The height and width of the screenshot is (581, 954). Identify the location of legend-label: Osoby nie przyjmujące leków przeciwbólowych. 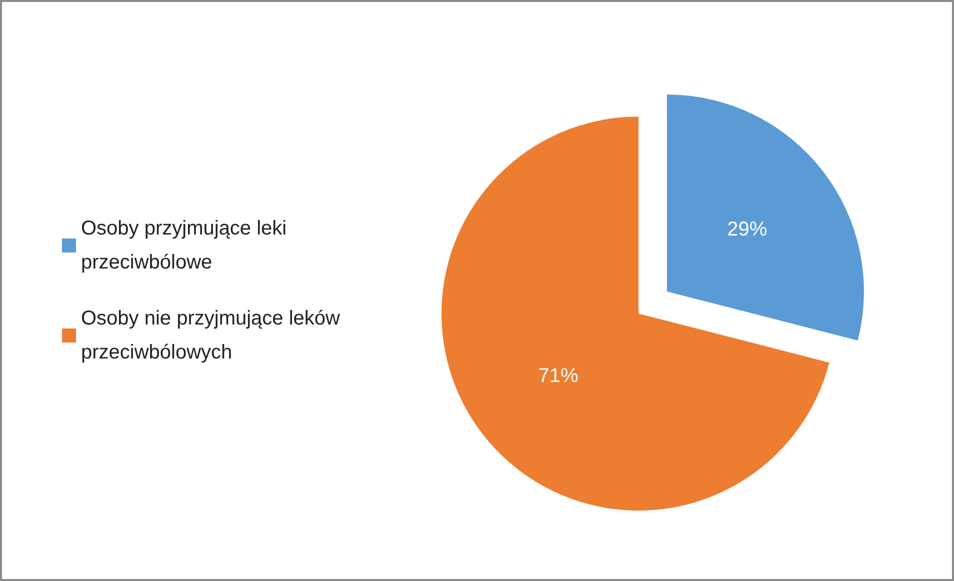
(213, 336).